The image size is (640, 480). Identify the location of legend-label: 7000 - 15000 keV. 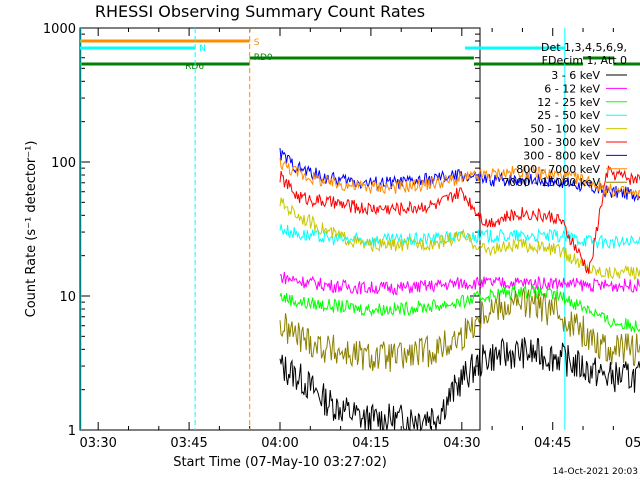
(551, 182).